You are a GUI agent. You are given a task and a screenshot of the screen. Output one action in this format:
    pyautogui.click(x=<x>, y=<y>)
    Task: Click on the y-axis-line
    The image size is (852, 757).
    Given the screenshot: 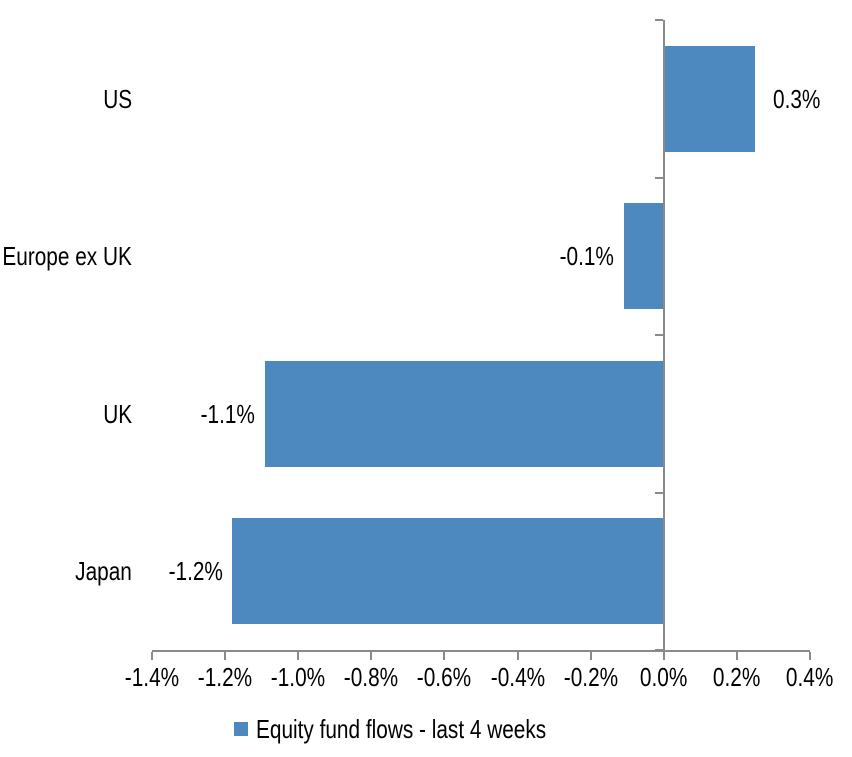 What is the action you would take?
    pyautogui.click(x=663, y=335)
    